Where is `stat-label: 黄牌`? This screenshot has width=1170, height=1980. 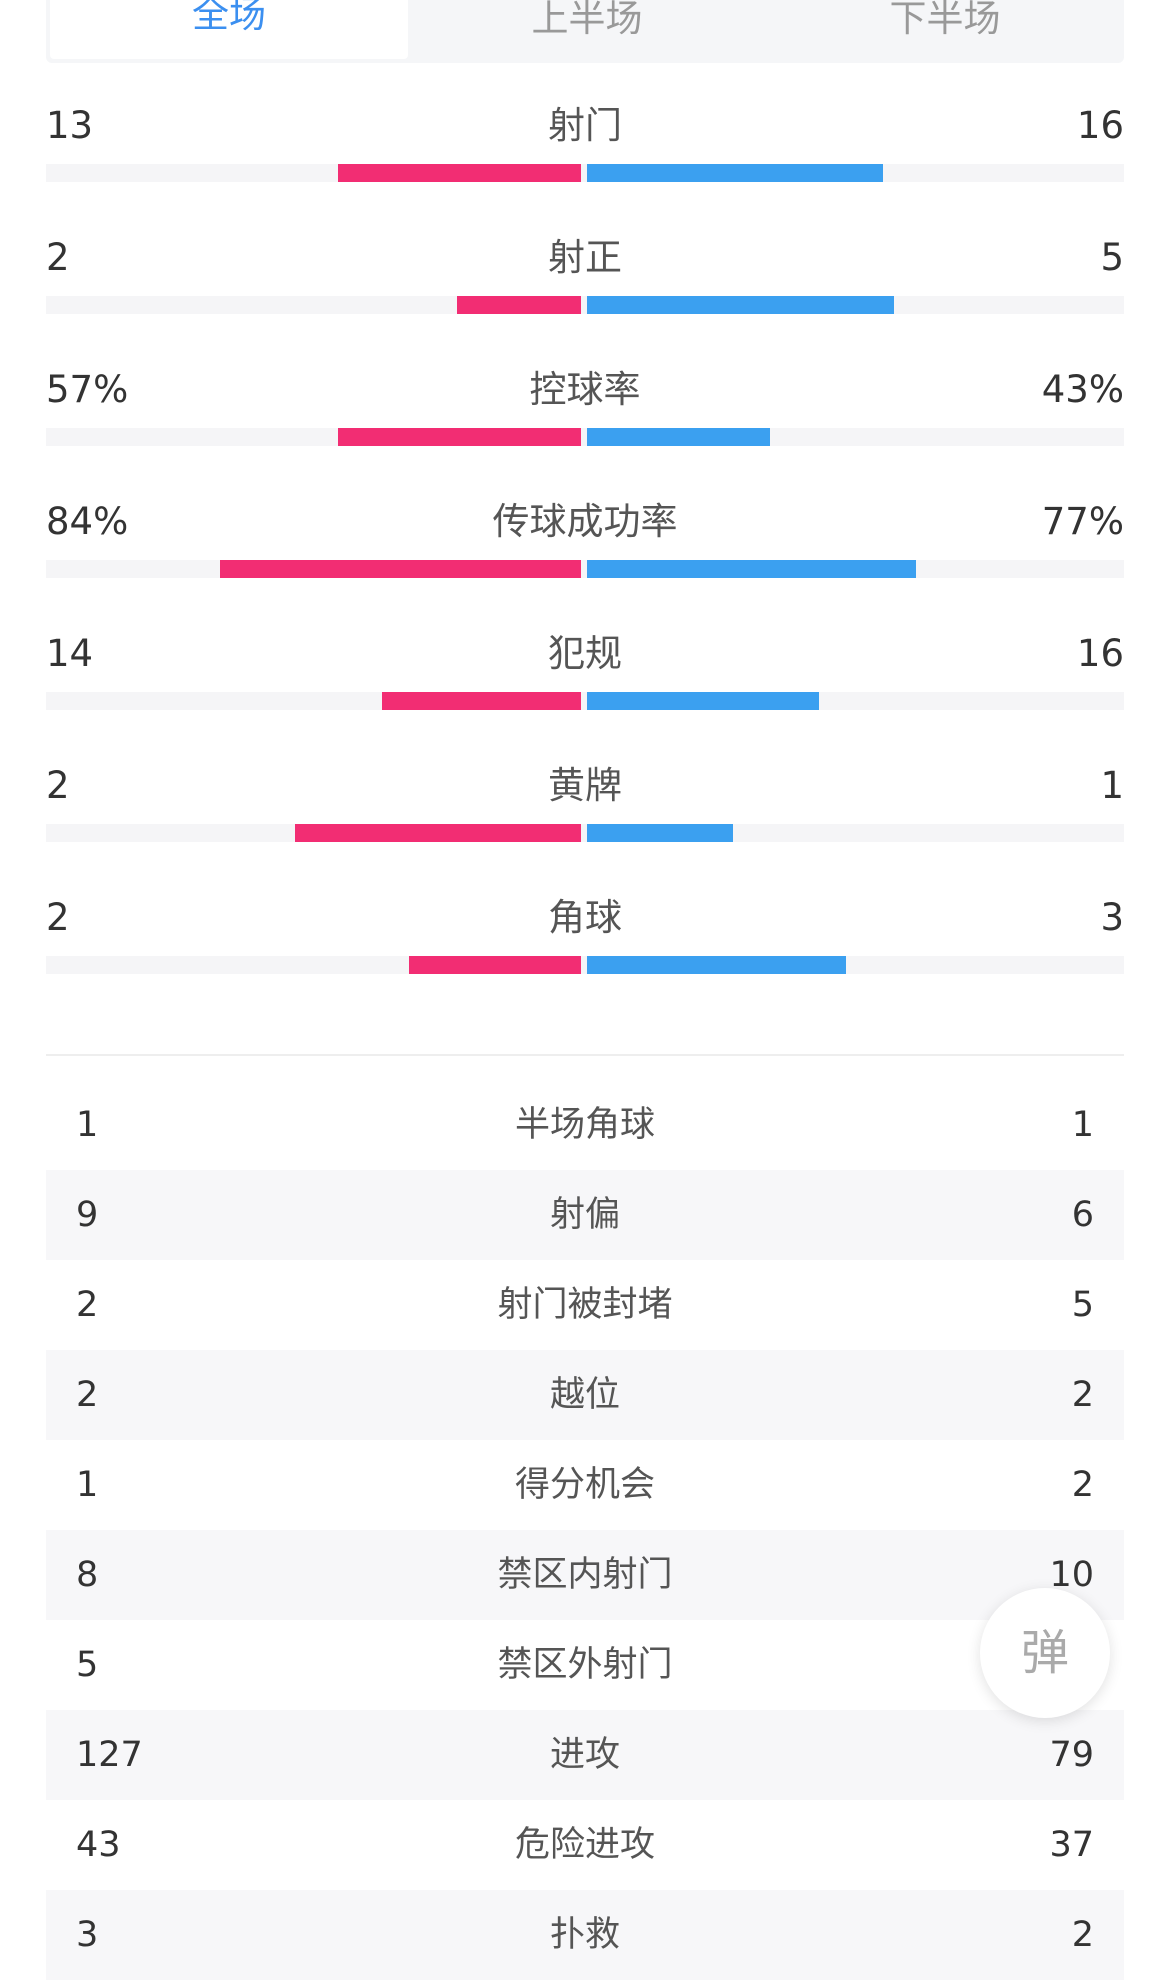 stat-label: 黄牌 is located at coordinates (585, 785).